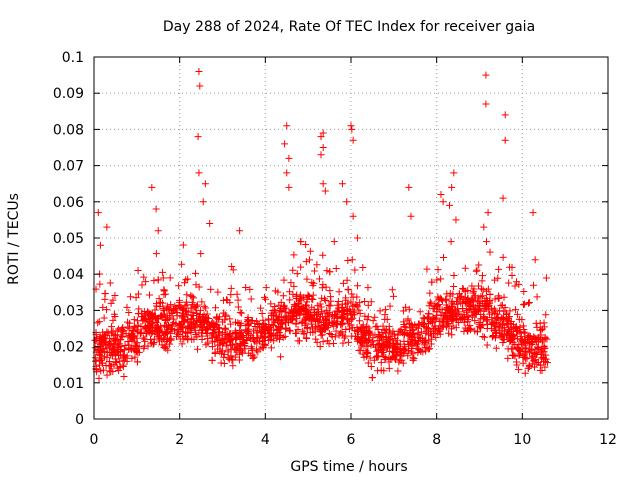 The width and height of the screenshot is (640, 480). I want to click on x-tick-label: 12, so click(608, 440).